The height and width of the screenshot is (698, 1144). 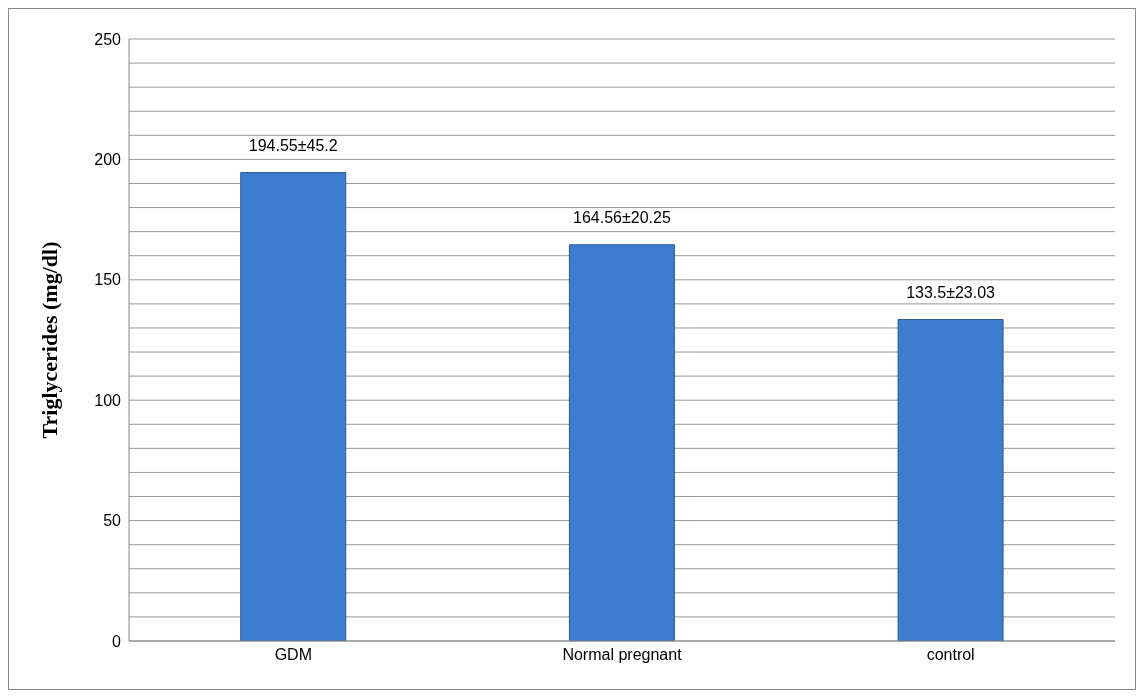 I want to click on y-axis-title: Triglycerides (mg/dl), so click(x=49, y=340).